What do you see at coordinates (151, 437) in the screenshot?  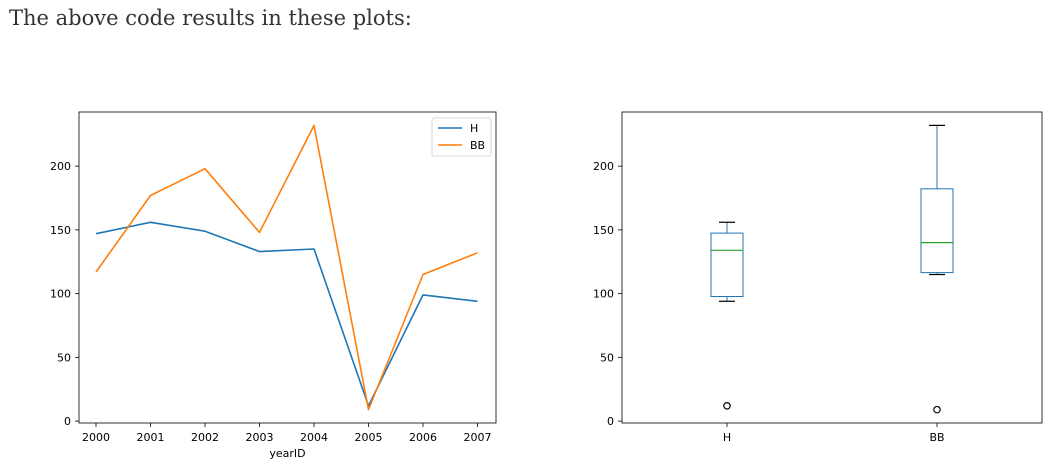 I see `x-tick-label: 2001` at bounding box center [151, 437].